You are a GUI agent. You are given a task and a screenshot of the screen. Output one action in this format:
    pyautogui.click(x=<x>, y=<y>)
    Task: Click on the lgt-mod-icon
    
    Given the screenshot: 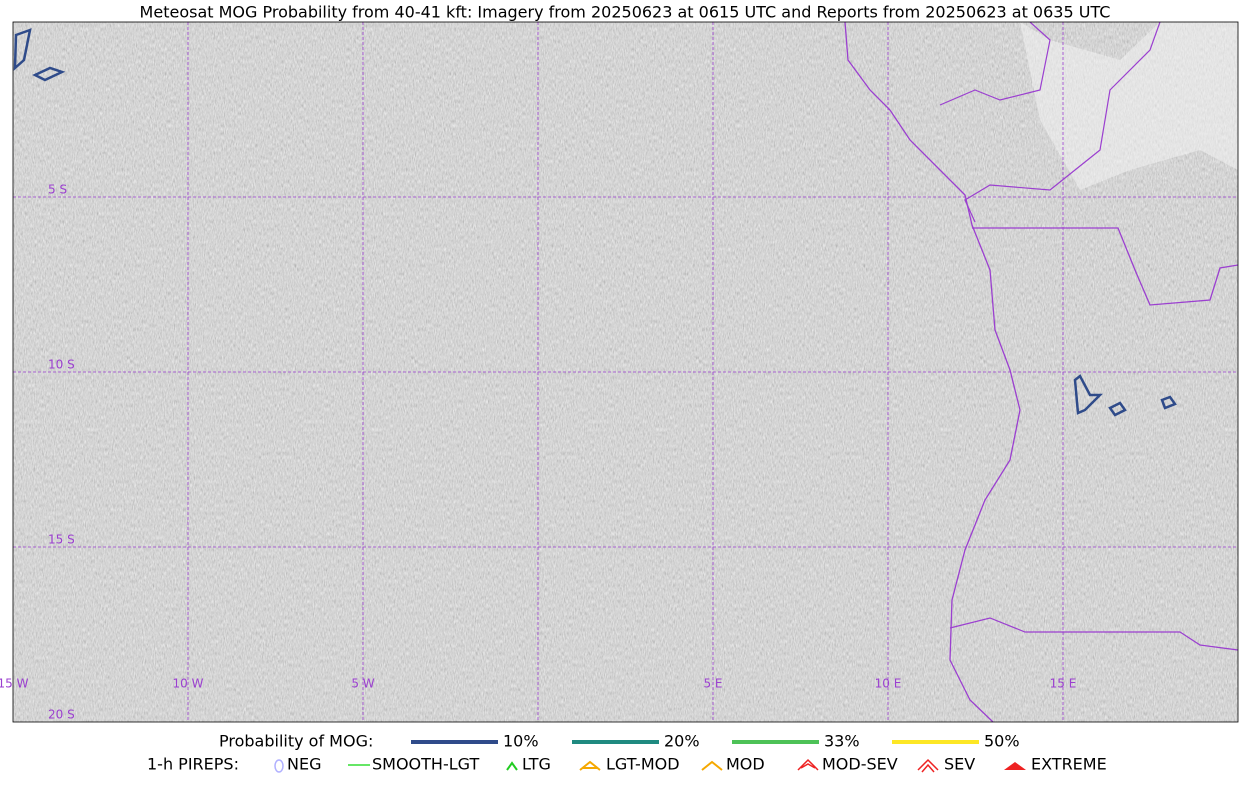 What is the action you would take?
    pyautogui.click(x=590, y=765)
    